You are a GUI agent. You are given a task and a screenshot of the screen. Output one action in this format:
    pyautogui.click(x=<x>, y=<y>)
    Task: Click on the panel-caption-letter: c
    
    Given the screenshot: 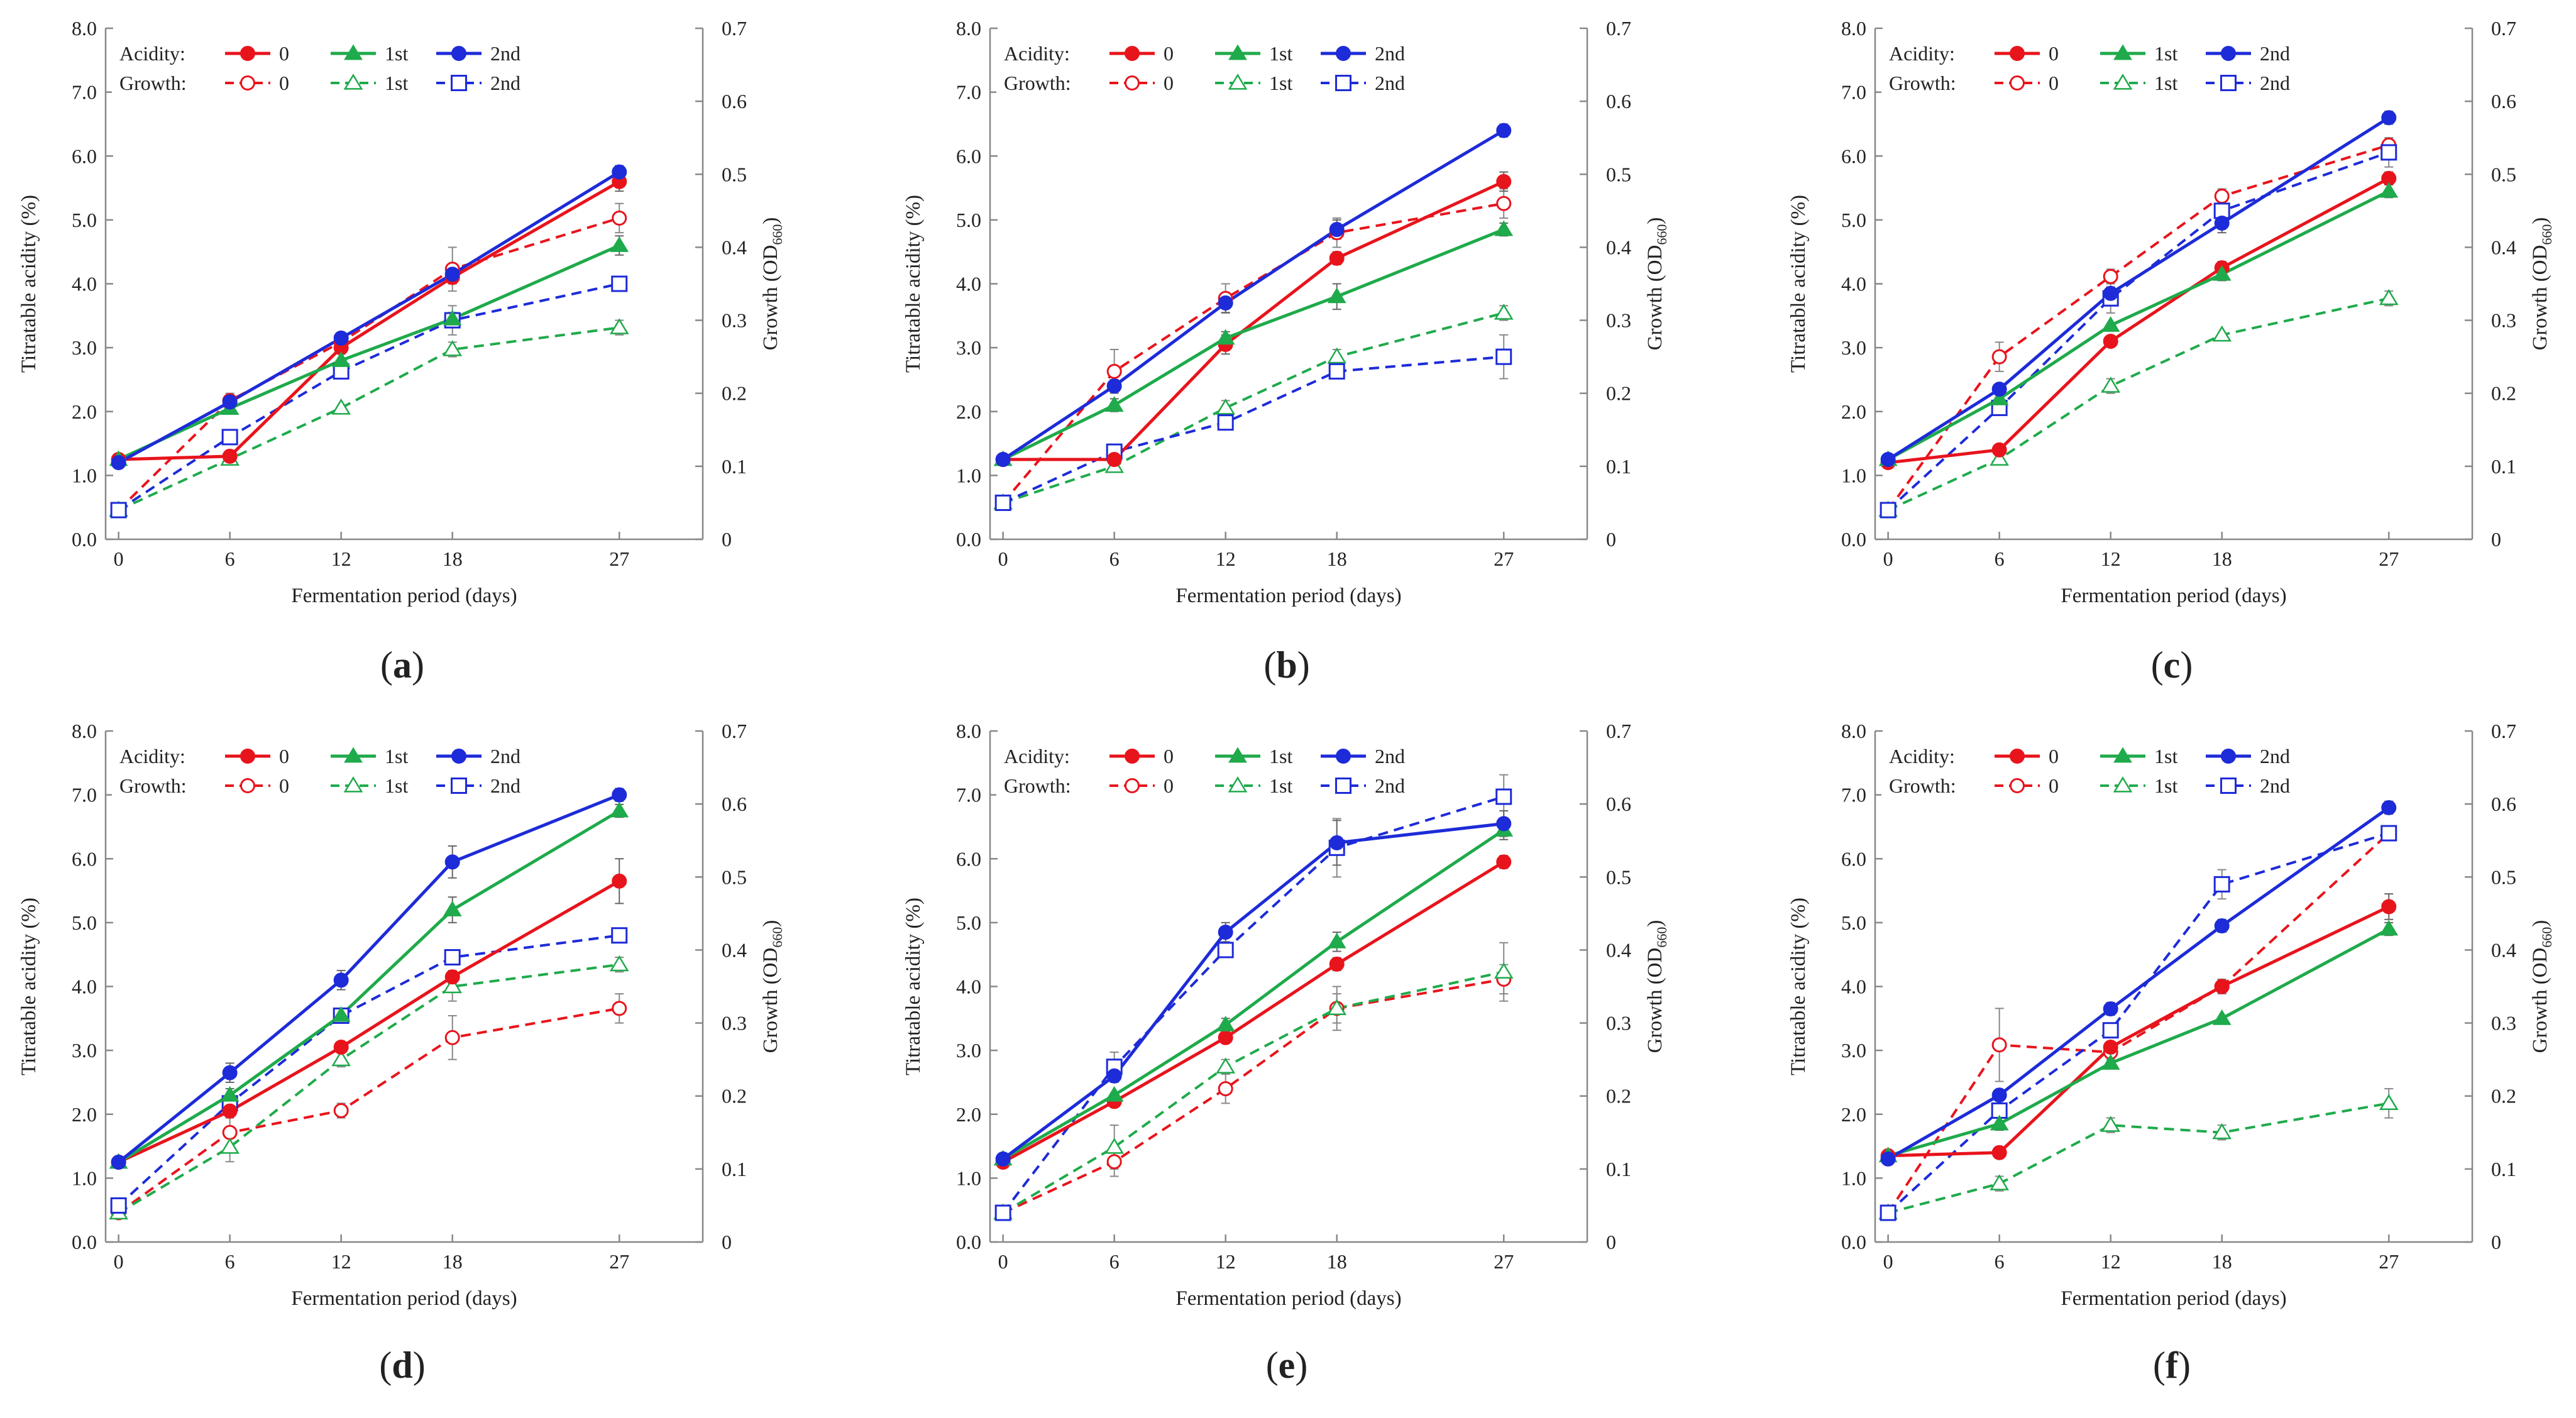 What is the action you would take?
    pyautogui.click(x=2172, y=665)
    